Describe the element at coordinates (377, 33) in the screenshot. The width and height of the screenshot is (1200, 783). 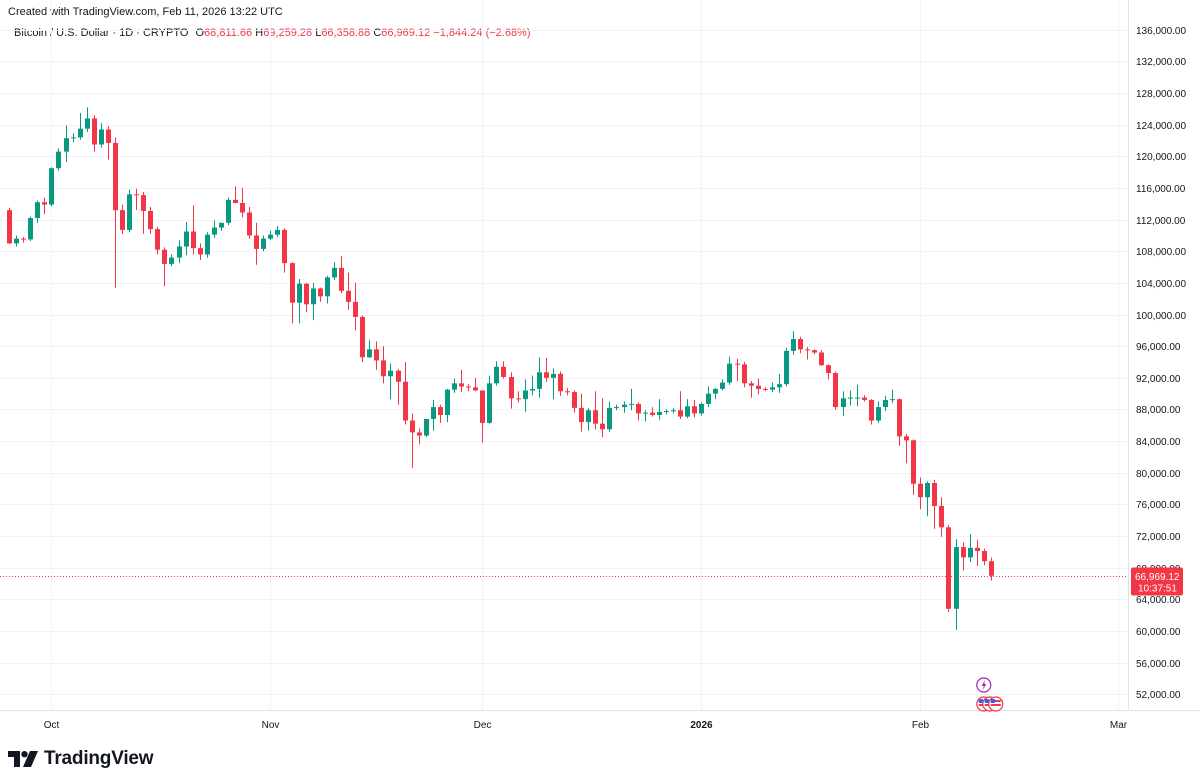
I see `close-label: C` at that location.